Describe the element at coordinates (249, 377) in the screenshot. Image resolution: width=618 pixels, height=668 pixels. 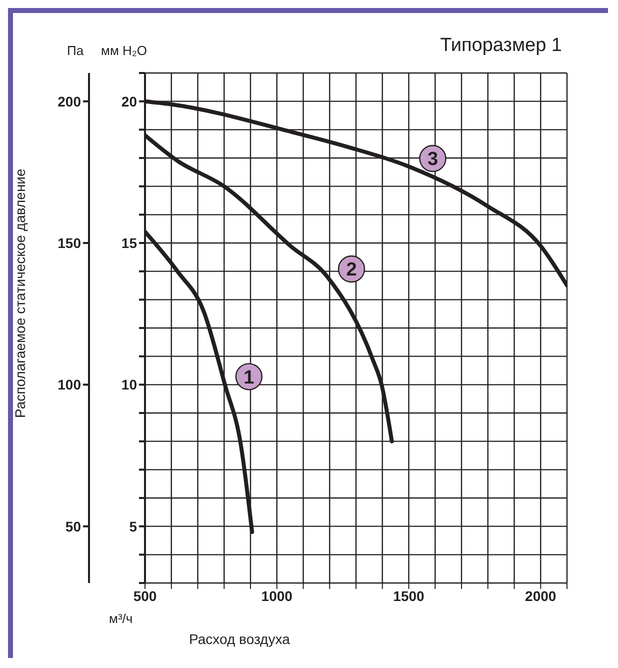
I see `series-label: 1` at that location.